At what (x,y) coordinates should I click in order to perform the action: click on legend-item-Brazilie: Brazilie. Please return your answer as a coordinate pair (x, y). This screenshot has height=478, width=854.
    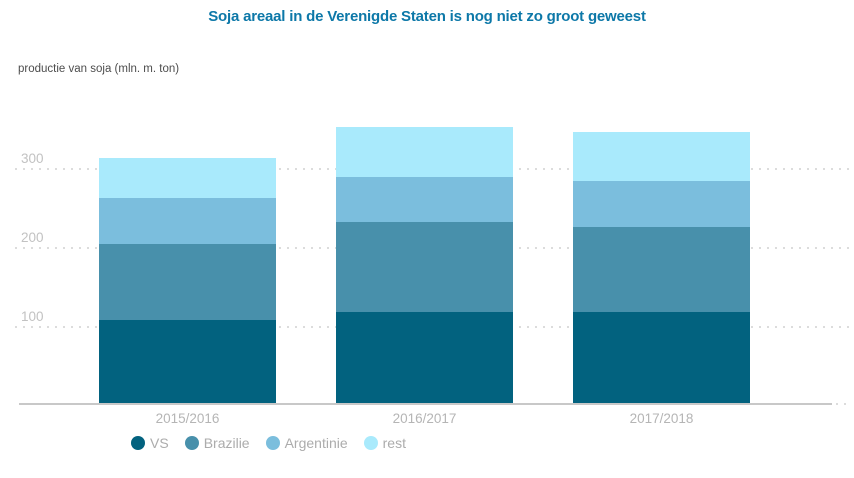
    Looking at the image, I should click on (217, 443).